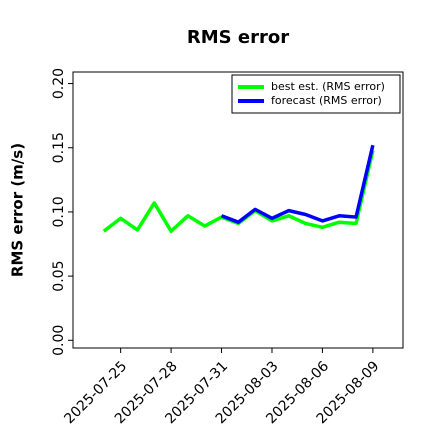  What do you see at coordinates (238, 37) in the screenshot?
I see `chart-title: RMS error` at bounding box center [238, 37].